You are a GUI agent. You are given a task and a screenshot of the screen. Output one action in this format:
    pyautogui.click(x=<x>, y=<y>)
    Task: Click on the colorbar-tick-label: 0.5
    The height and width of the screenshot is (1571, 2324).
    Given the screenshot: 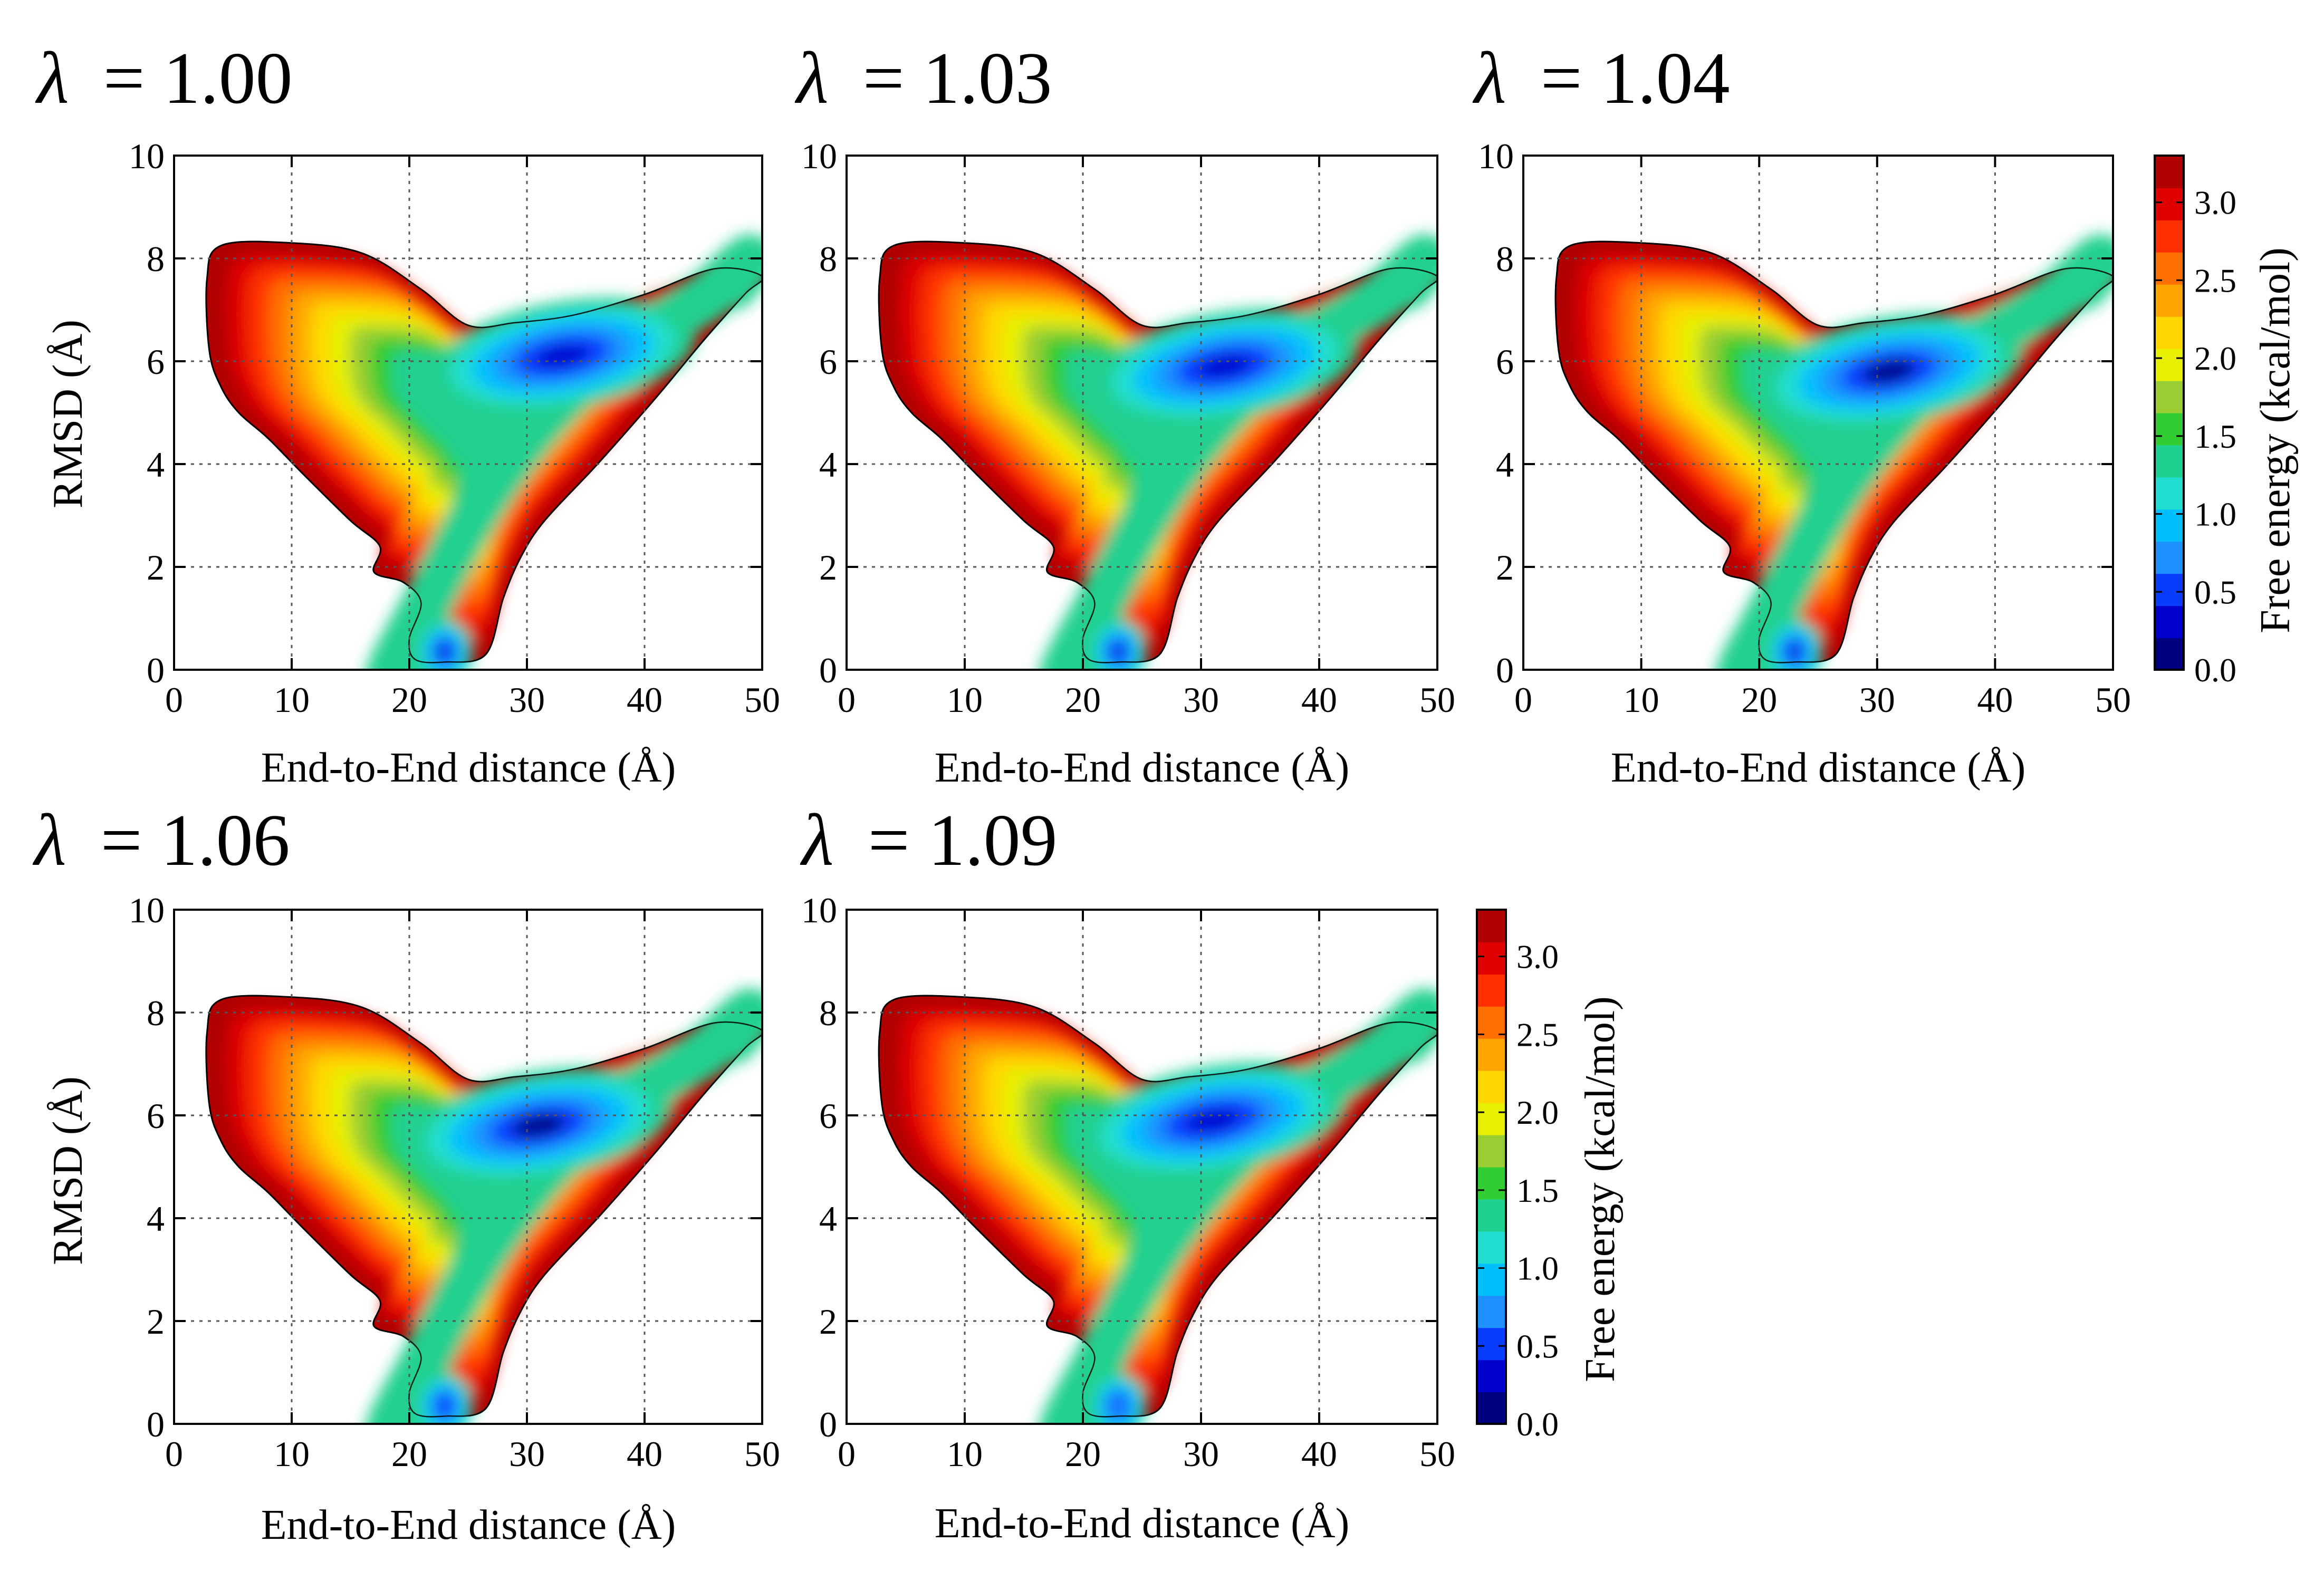 What is the action you would take?
    pyautogui.click(x=2215, y=592)
    